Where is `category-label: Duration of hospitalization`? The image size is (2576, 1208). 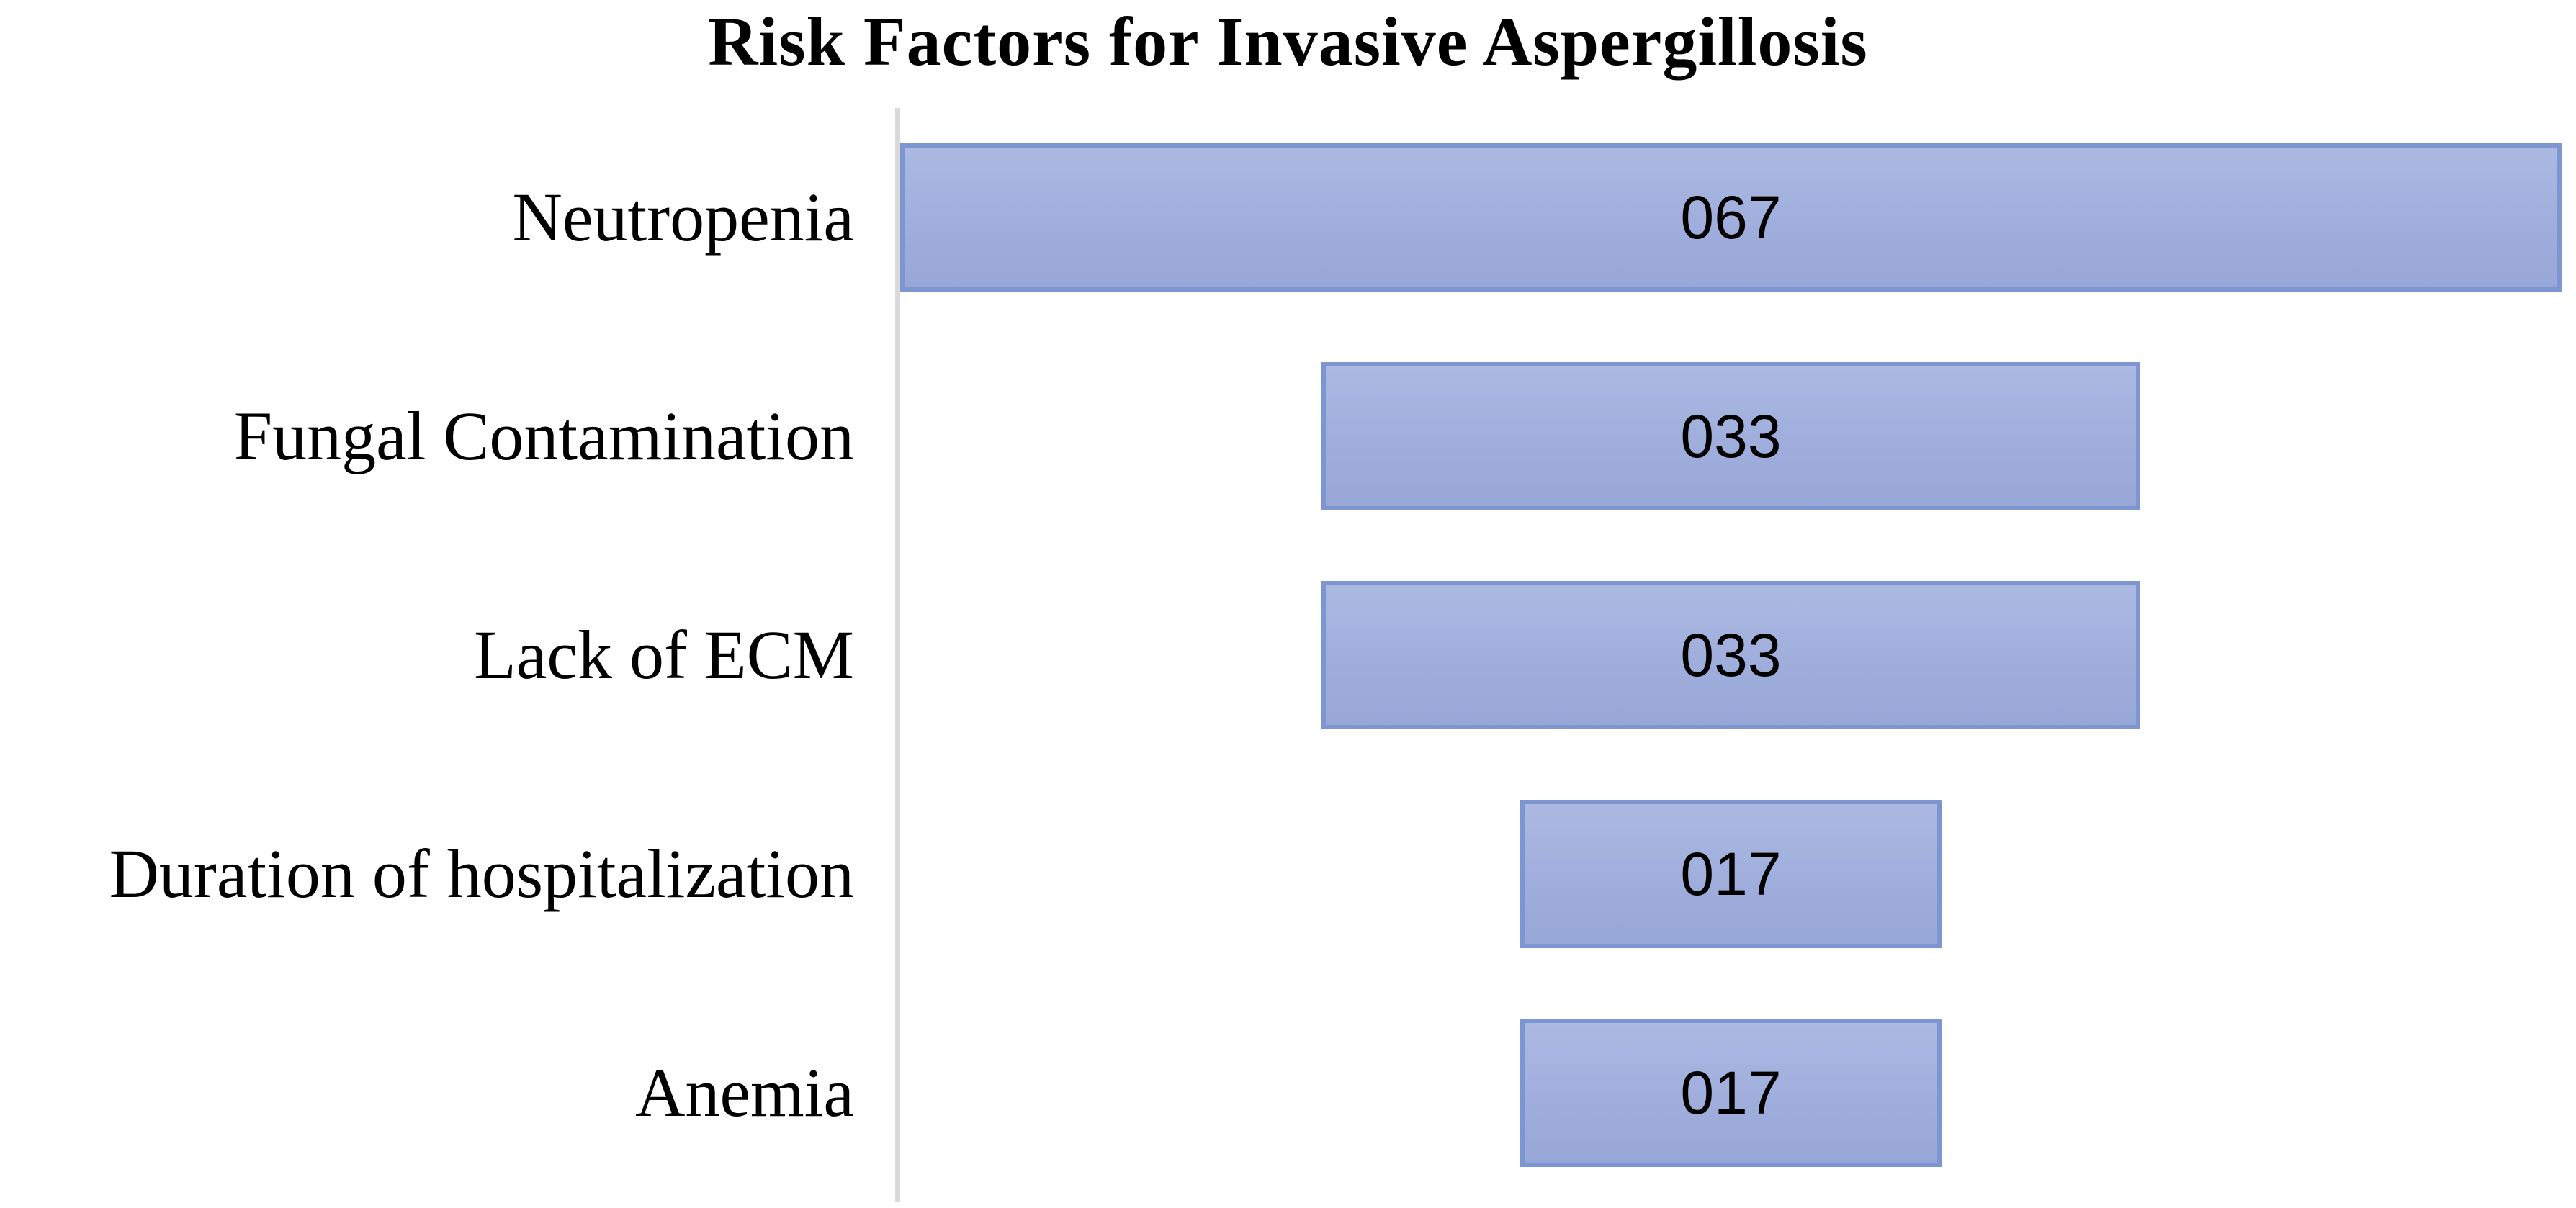 category-label: Duration of hospitalization is located at coordinates (481, 873).